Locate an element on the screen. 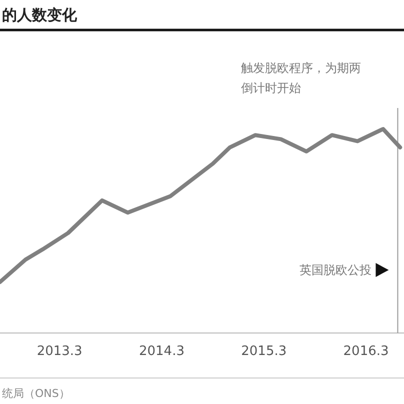 The image size is (404, 404). text: 统局（ONS） is located at coordinates (36, 393).